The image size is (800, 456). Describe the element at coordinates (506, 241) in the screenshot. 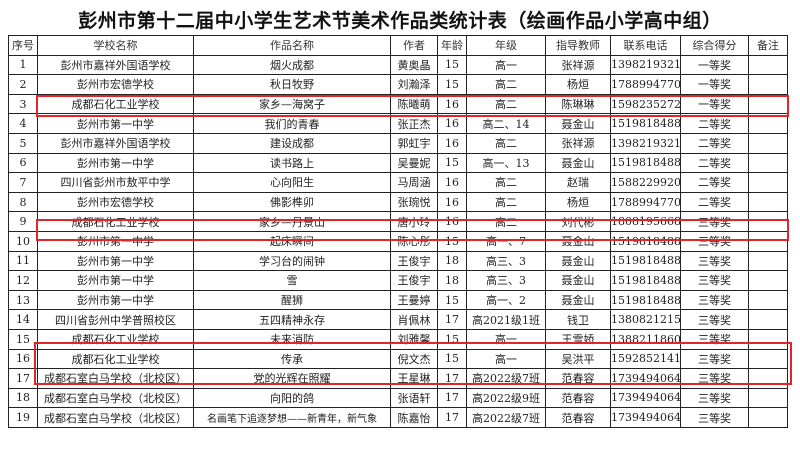

I see `cell-grade: 高一、7` at that location.